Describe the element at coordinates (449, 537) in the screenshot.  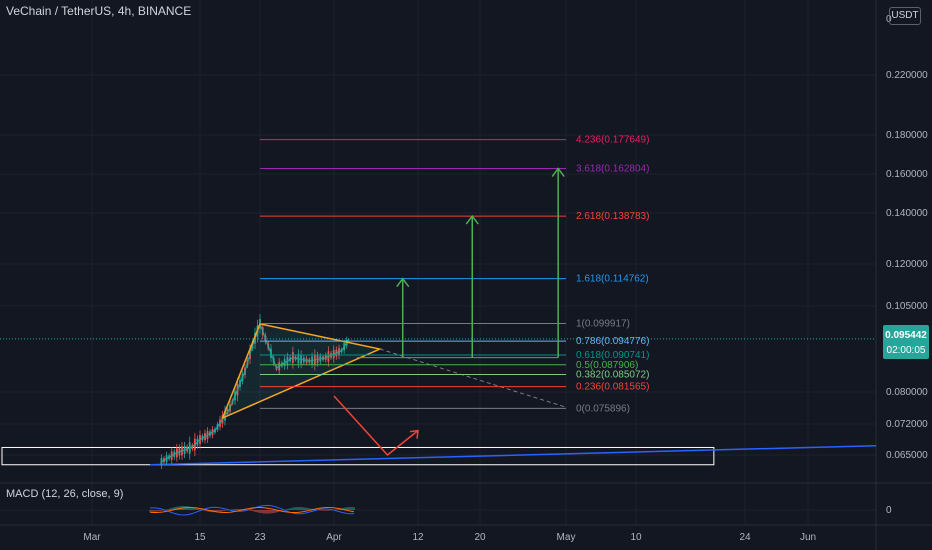
I see `time-axis: Mar 15 23 Apr 12 20 May 10 24 Jun` at that location.